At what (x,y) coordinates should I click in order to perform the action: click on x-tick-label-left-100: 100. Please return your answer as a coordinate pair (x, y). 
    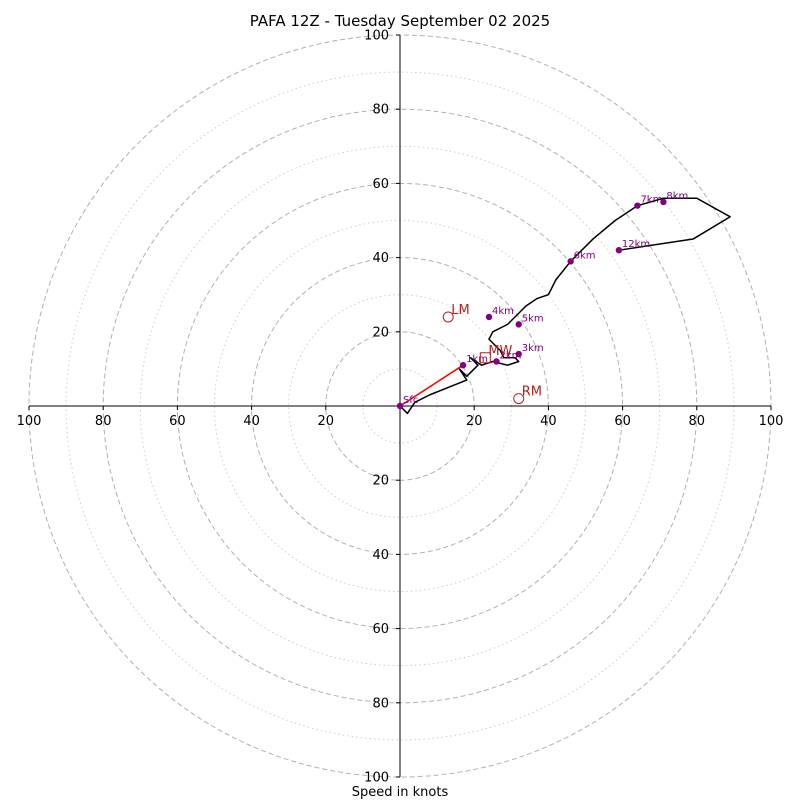
    Looking at the image, I should click on (29, 421).